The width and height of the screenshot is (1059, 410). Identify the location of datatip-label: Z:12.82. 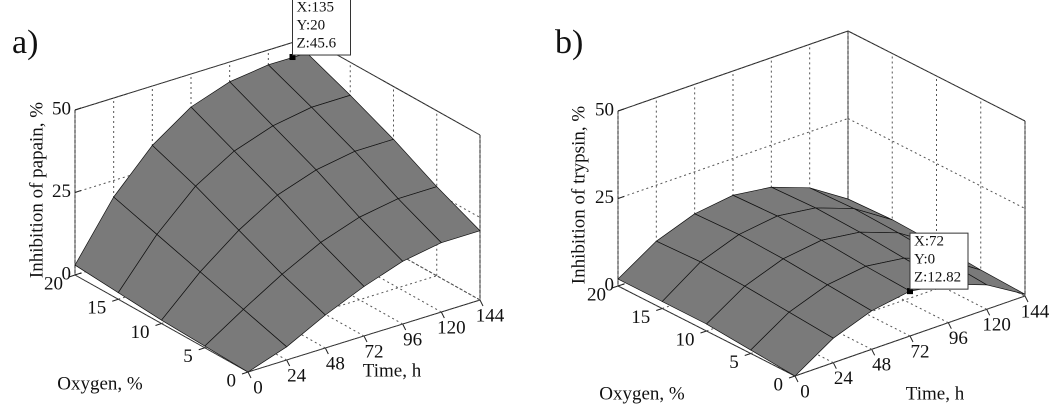
(937, 278).